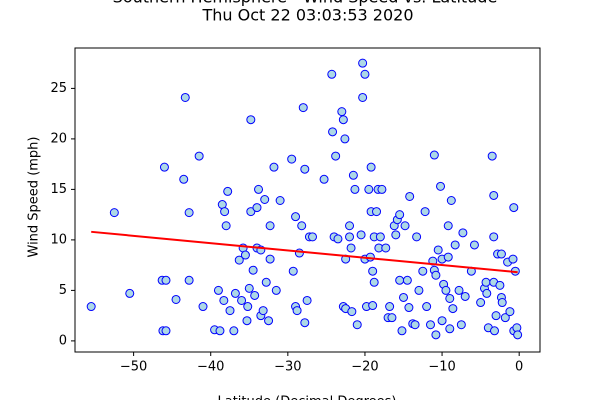 This screenshot has width=600, height=400. I want to click on y-tick-label: 0, so click(63, 340).